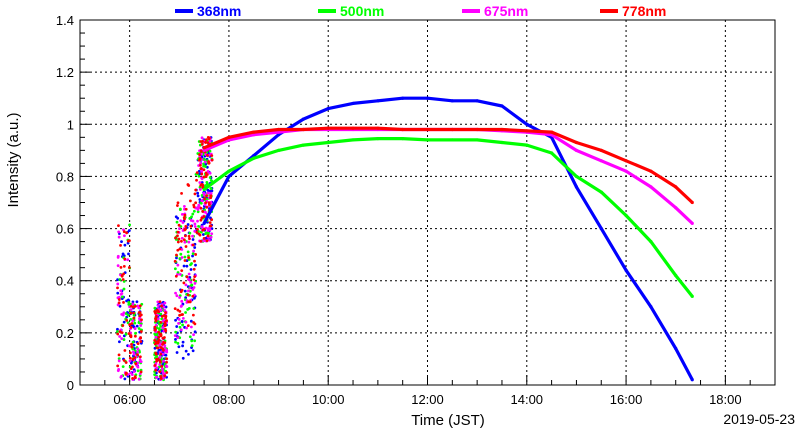 The height and width of the screenshot is (434, 800). What do you see at coordinates (427, 399) in the screenshot?
I see `x-tick-label: 12:00` at bounding box center [427, 399].